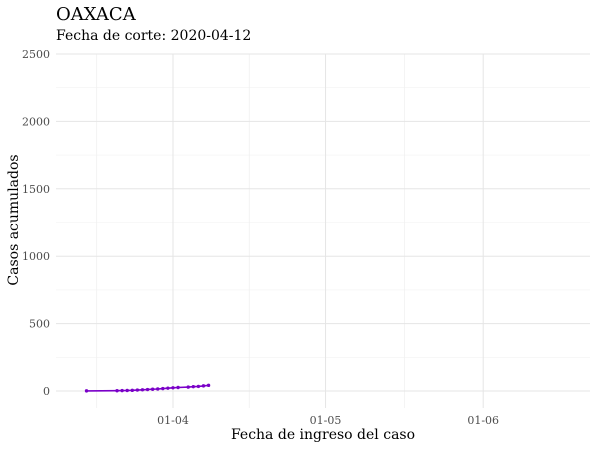 This screenshot has height=450, width=600. I want to click on series-group, so click(147, 388).